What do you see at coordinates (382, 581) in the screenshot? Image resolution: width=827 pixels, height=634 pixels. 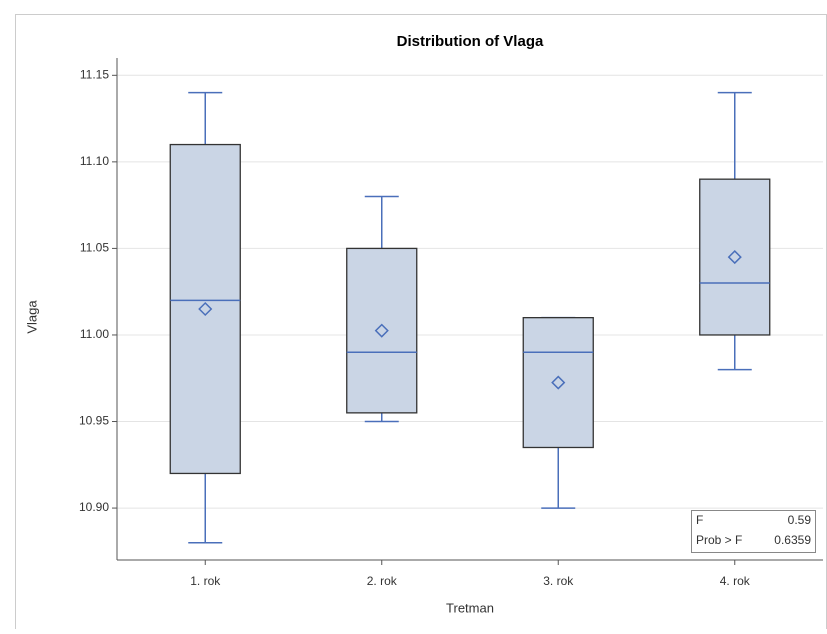 I see `x-tick-label: 2. rok` at bounding box center [382, 581].